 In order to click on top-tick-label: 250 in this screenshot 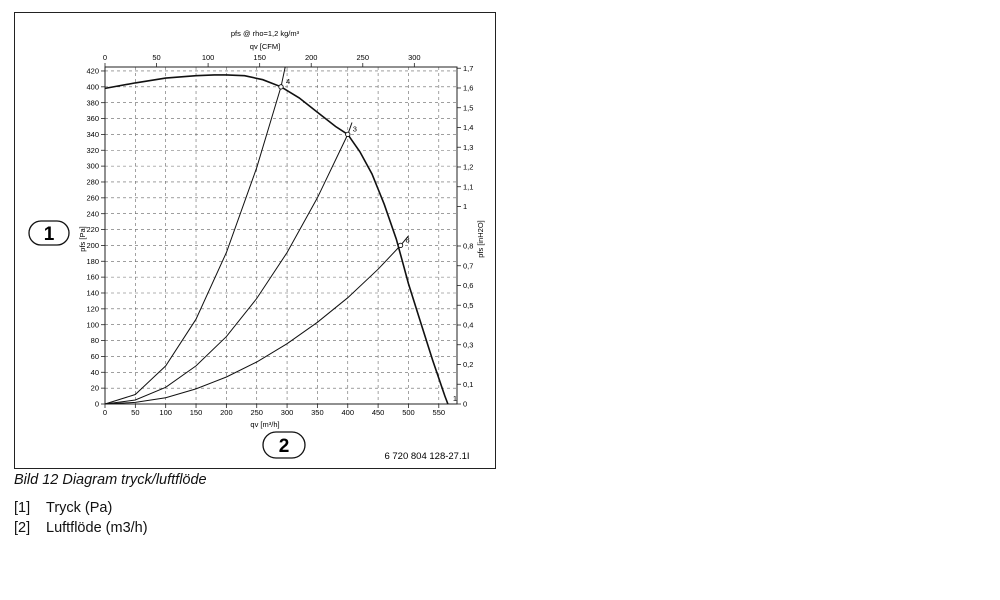, I will do `click(363, 57)`.